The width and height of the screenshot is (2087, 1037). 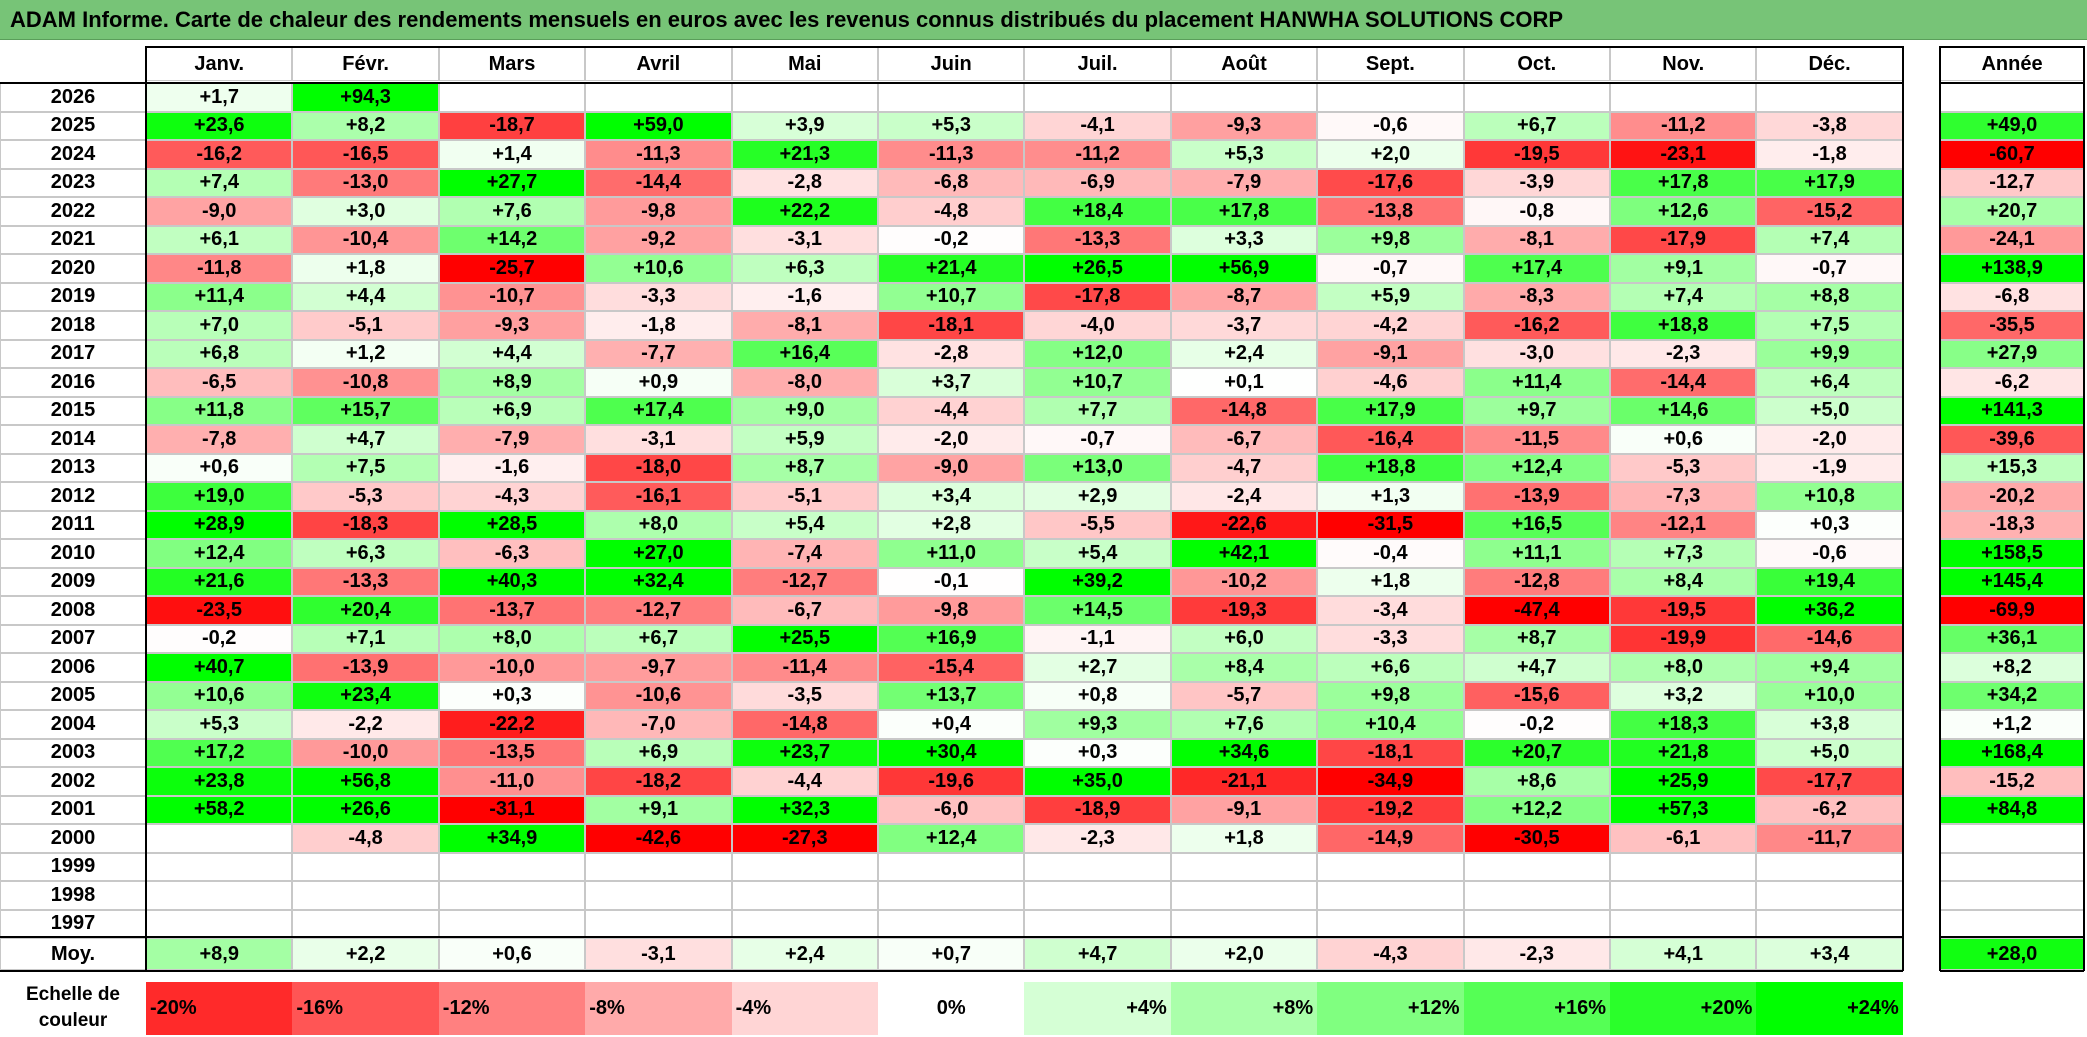 What do you see at coordinates (1536, 954) in the screenshot?
I see `average-cell: -2,3` at bounding box center [1536, 954].